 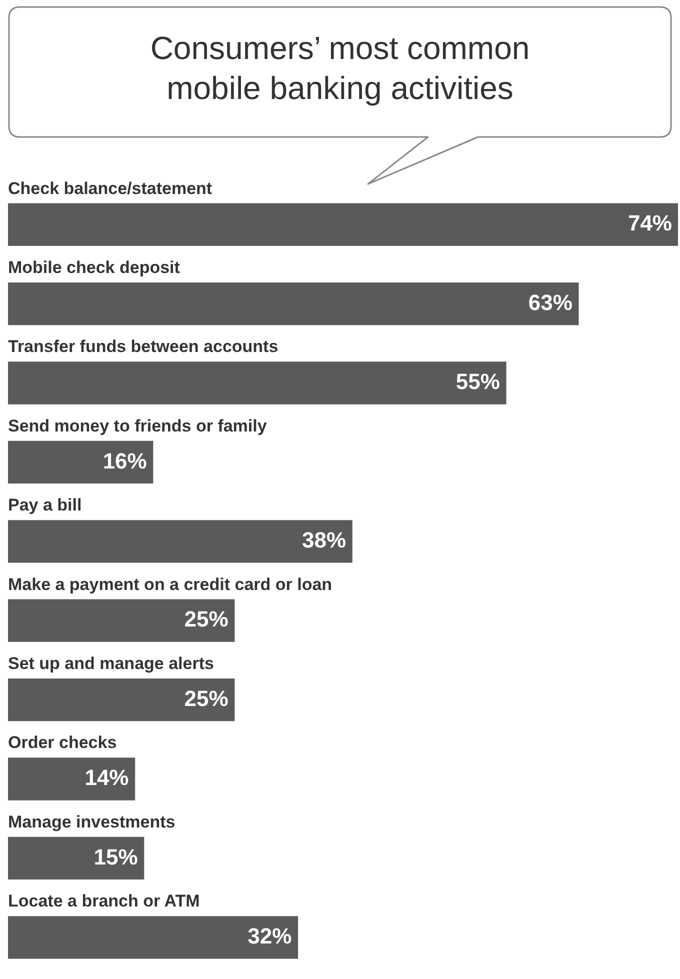 What do you see at coordinates (62, 742) in the screenshot?
I see `y-tick-label: Order checks` at bounding box center [62, 742].